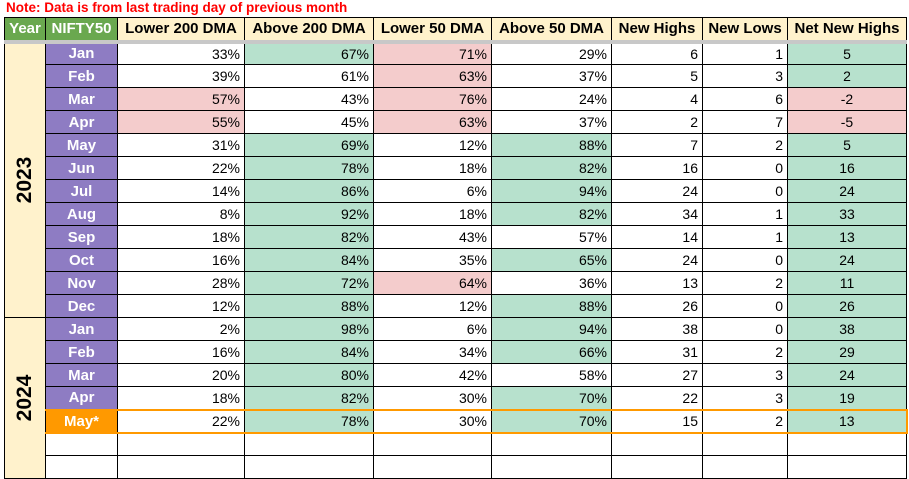 Image resolution: width=909 pixels, height=479 pixels. Describe the element at coordinates (551, 260) in the screenshot. I see `cell-above-50-dma: 65%` at that location.